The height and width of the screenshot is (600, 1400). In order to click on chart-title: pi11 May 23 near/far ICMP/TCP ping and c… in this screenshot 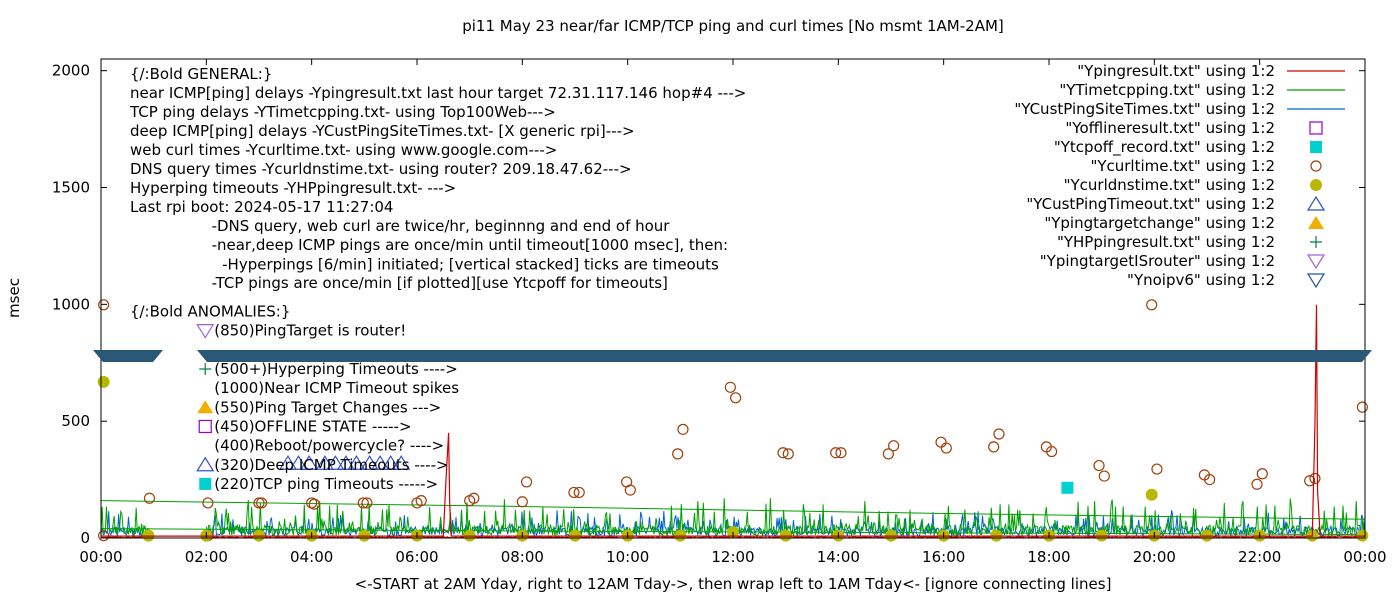, I will do `click(733, 26)`.